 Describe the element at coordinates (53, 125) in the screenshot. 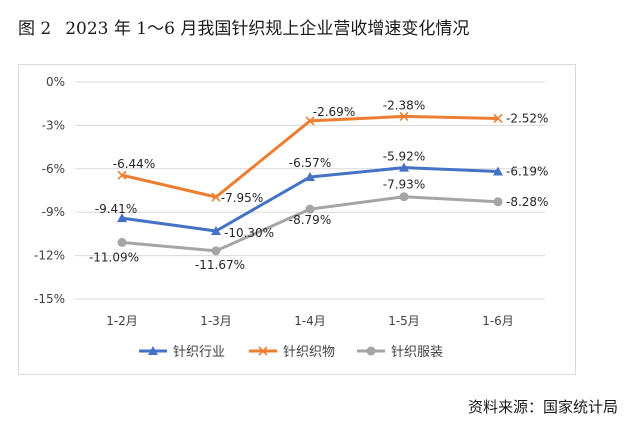

I see `y-tick-label: -3%` at that location.